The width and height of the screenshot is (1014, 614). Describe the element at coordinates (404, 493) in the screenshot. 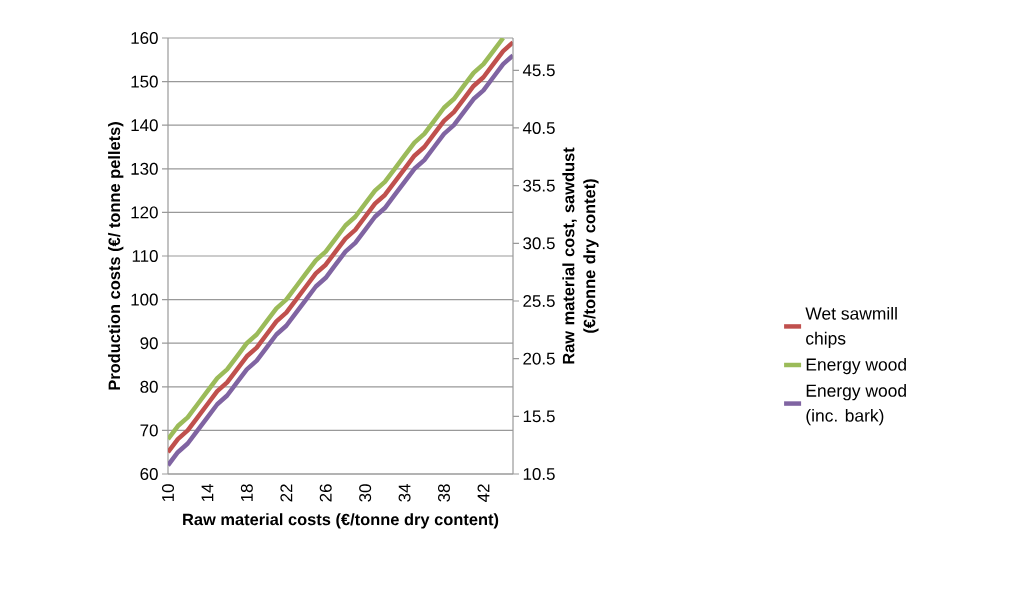

I see `x-tick-label: 34` at that location.